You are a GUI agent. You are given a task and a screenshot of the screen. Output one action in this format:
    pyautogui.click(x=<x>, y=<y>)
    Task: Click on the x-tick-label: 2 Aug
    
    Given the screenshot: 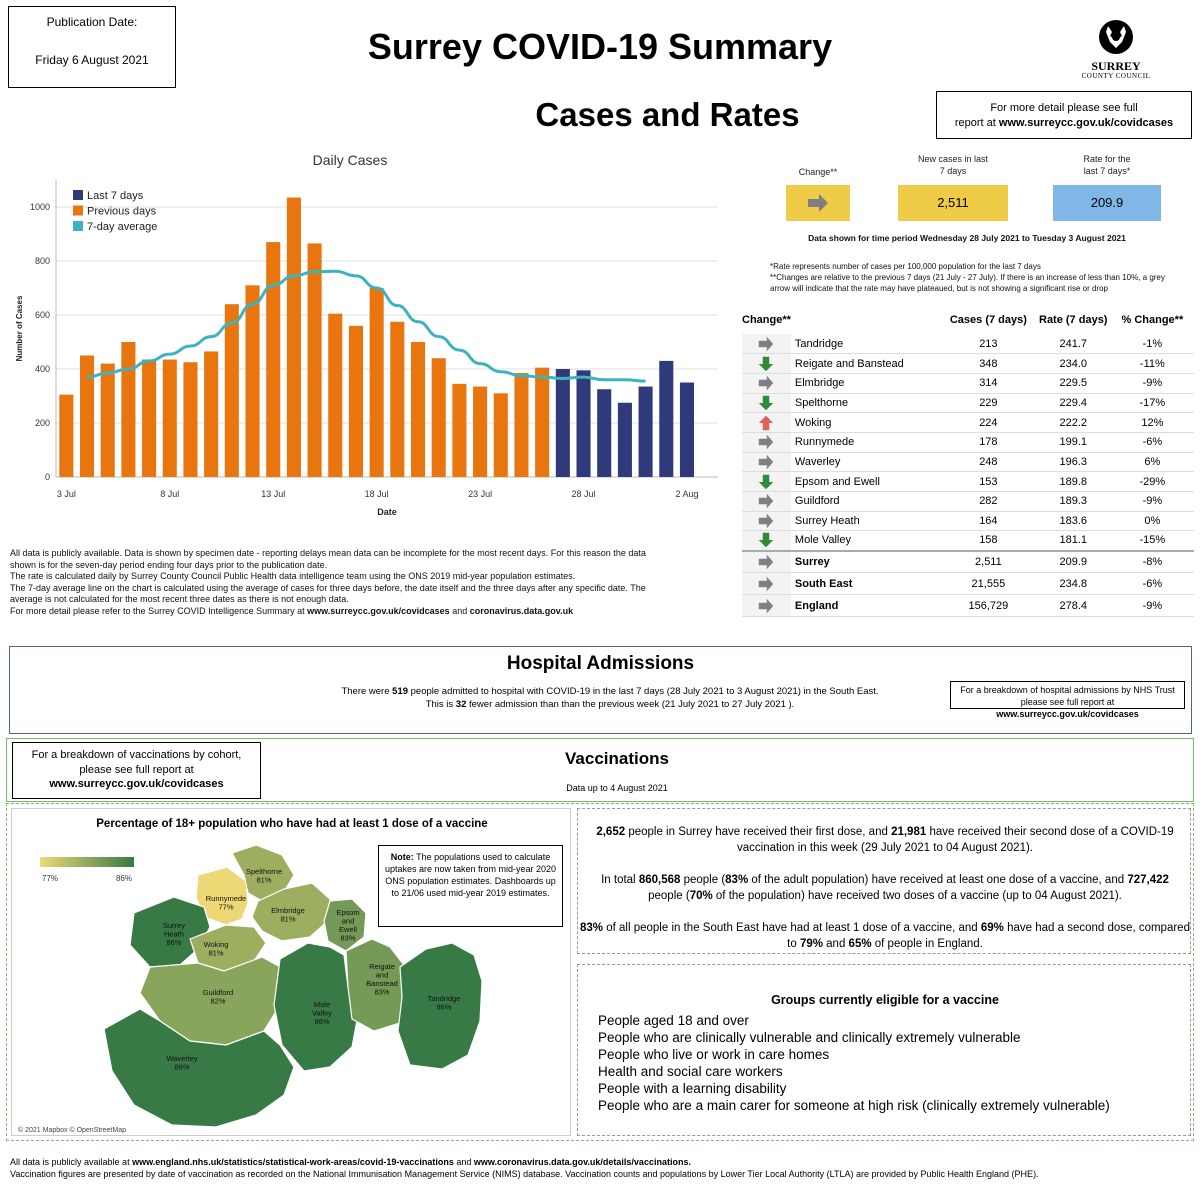 What is the action you would take?
    pyautogui.click(x=686, y=494)
    